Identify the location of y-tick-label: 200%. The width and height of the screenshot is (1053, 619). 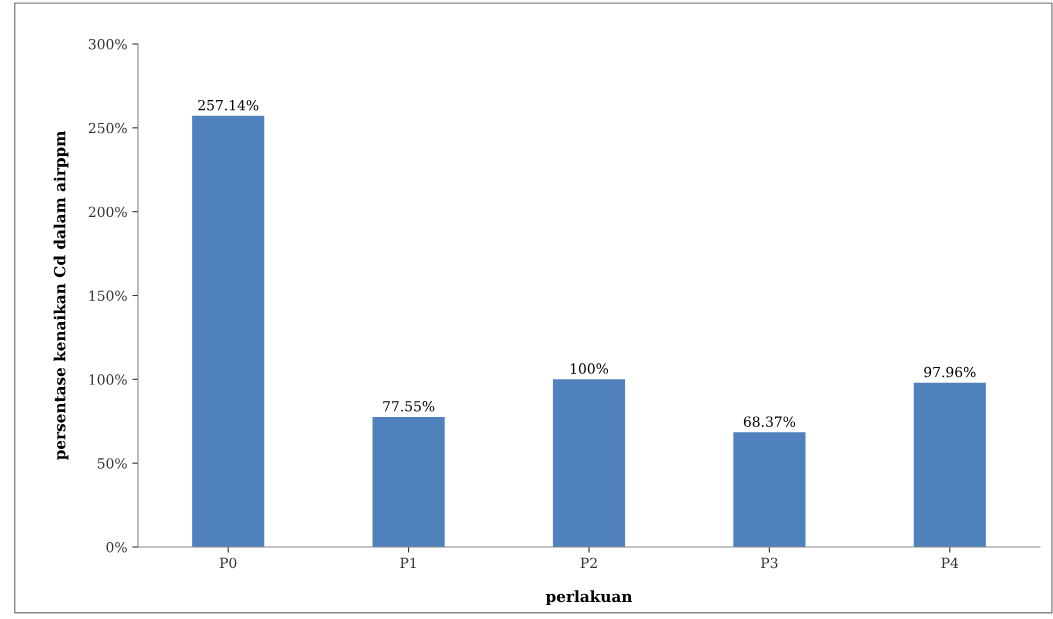
(107, 212).